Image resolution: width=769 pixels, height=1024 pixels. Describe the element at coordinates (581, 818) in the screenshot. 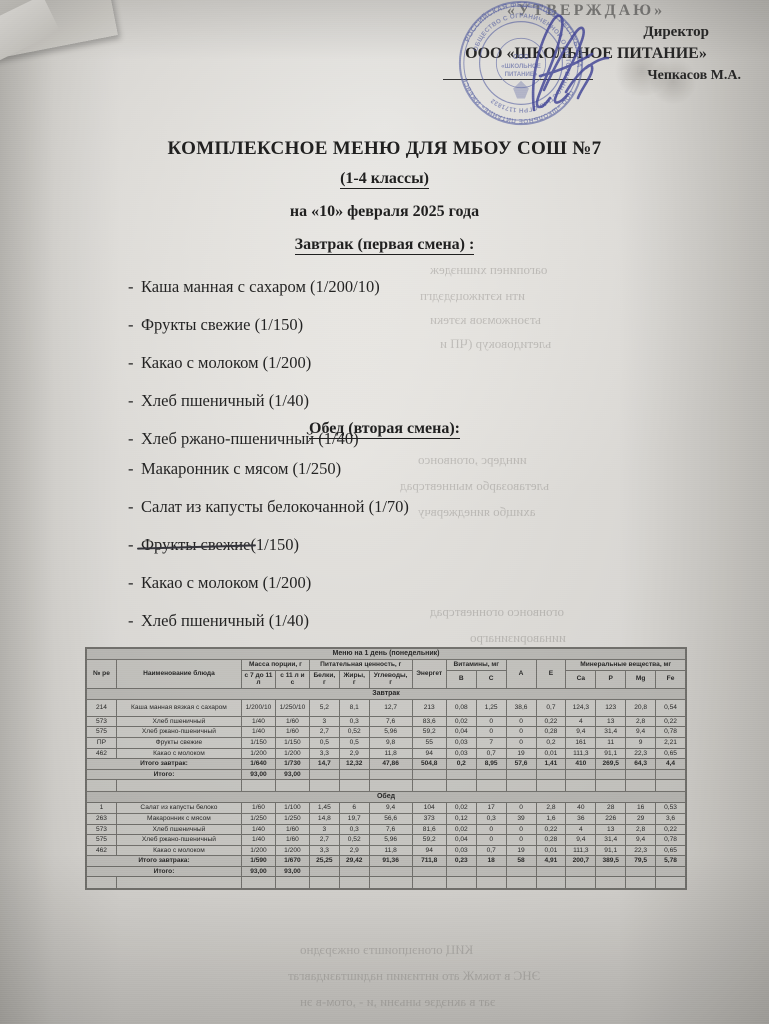

I see `cell-calcium: 36` at that location.